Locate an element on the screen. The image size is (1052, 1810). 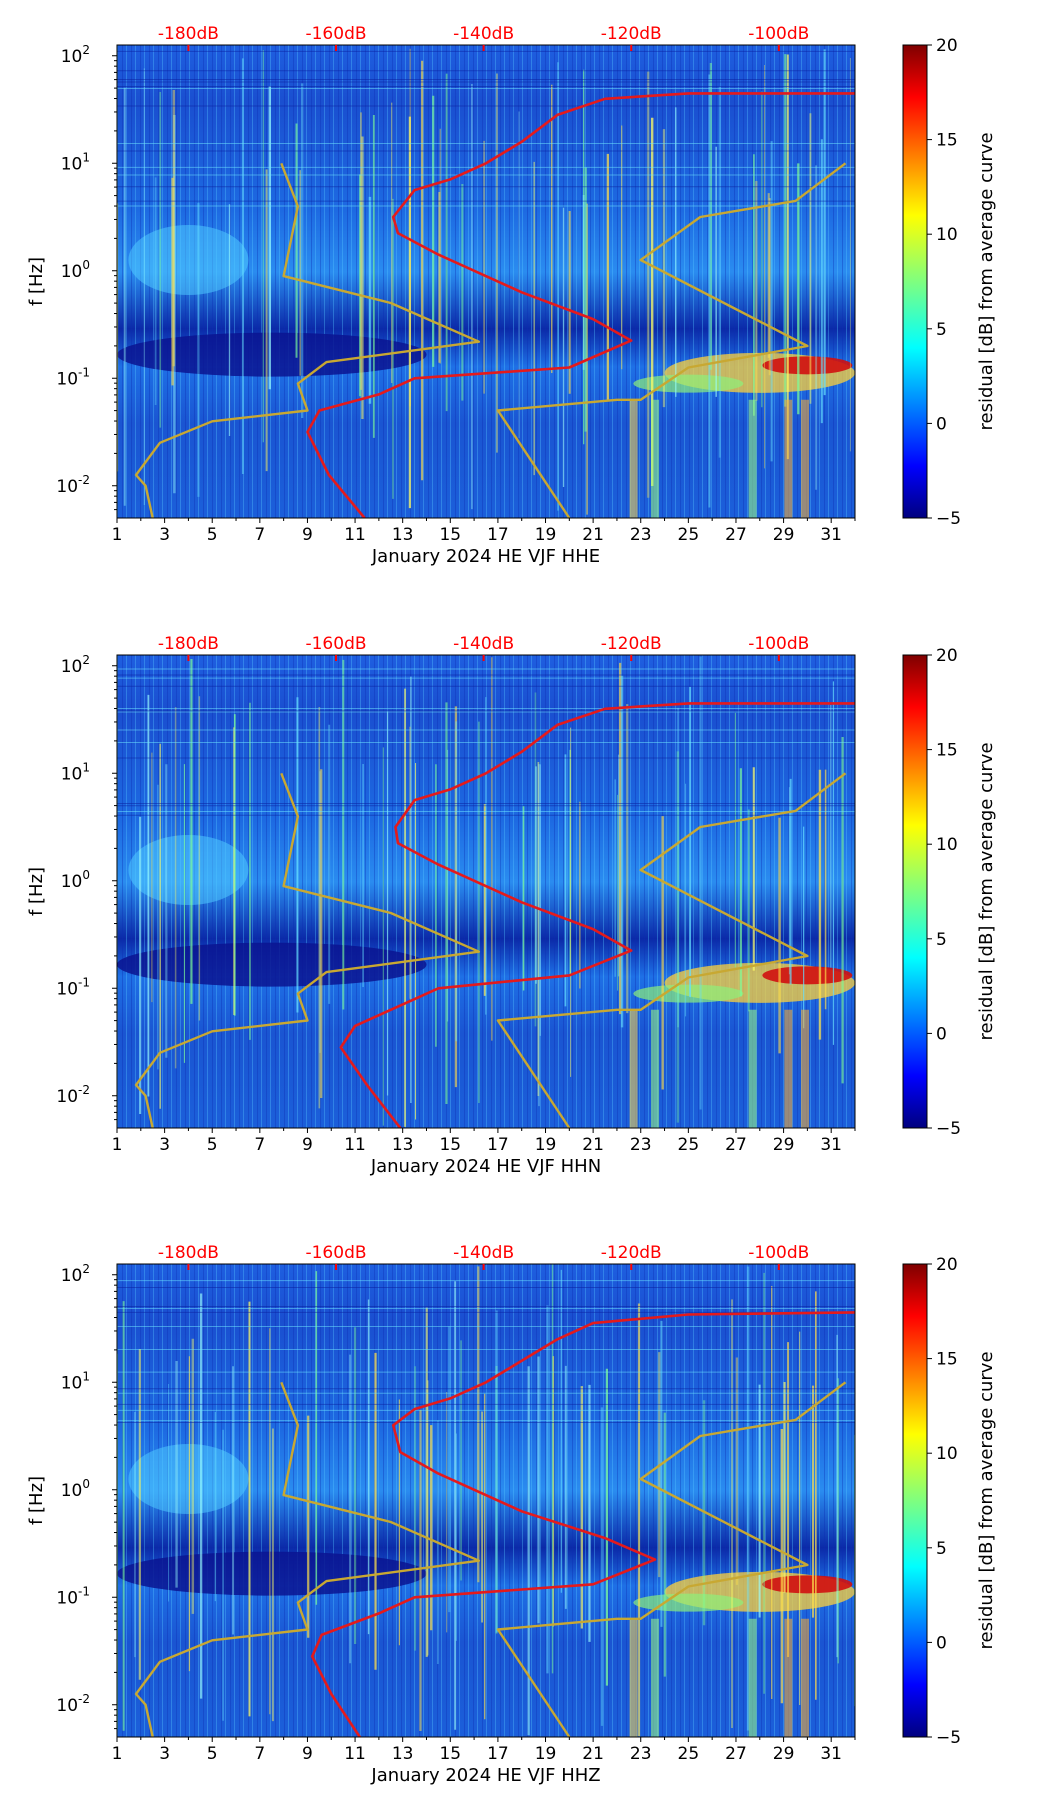
y-axis-label: f [Hz] is located at coordinates (36, 891).